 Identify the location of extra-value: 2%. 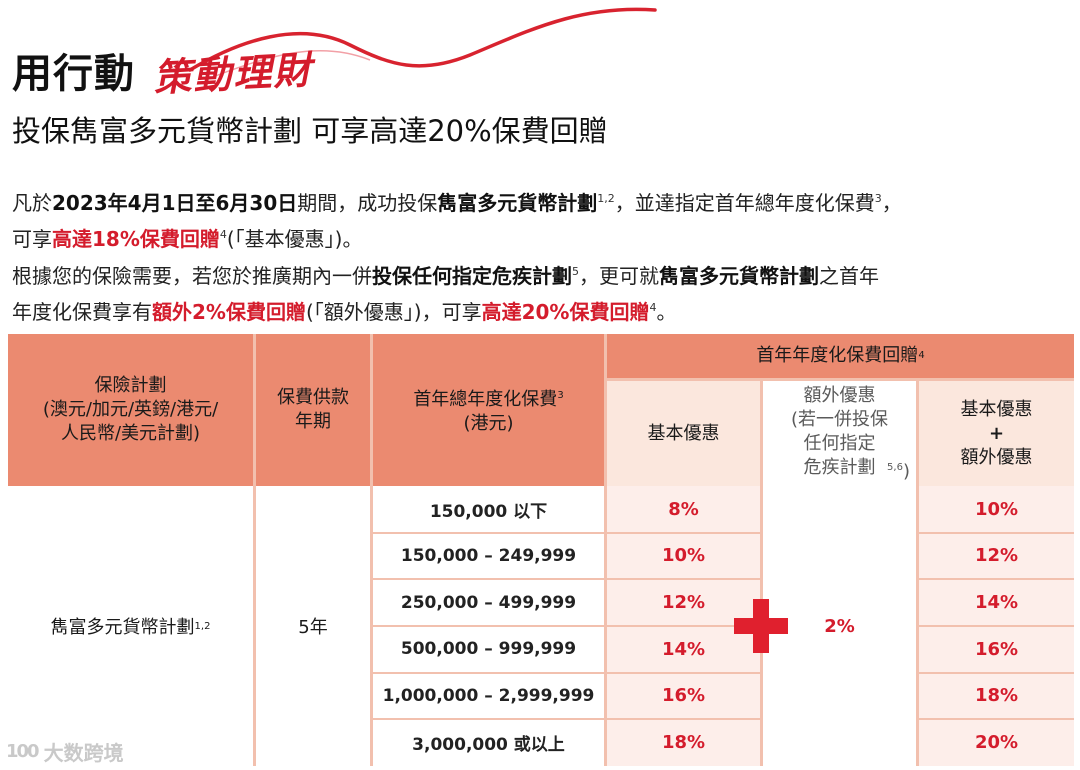
(839, 626).